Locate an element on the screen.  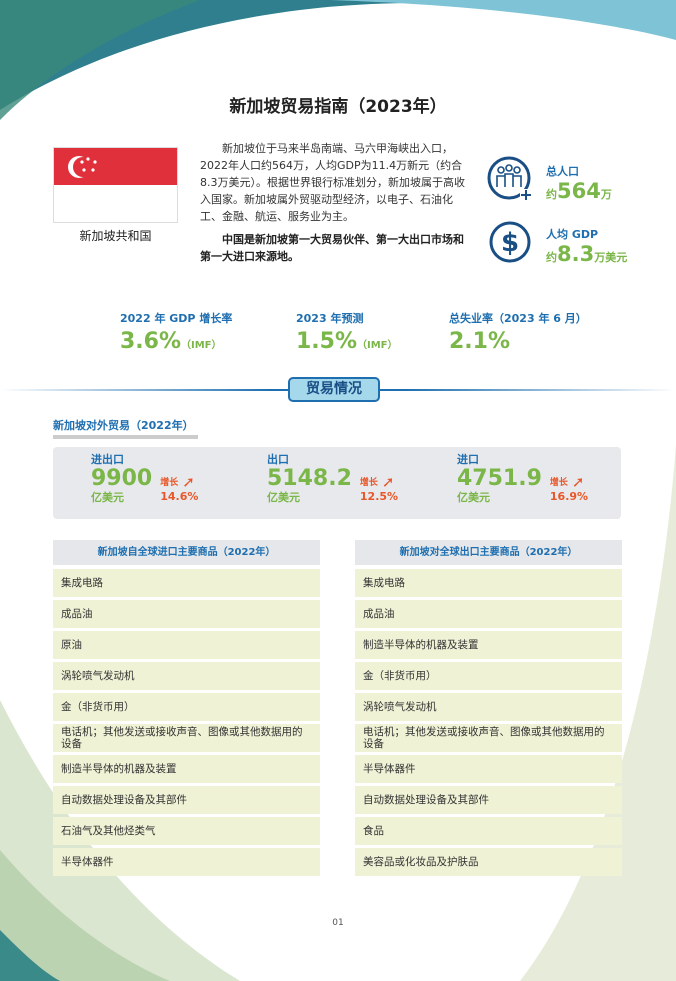
kpi-value: 3.6% is located at coordinates (151, 341).